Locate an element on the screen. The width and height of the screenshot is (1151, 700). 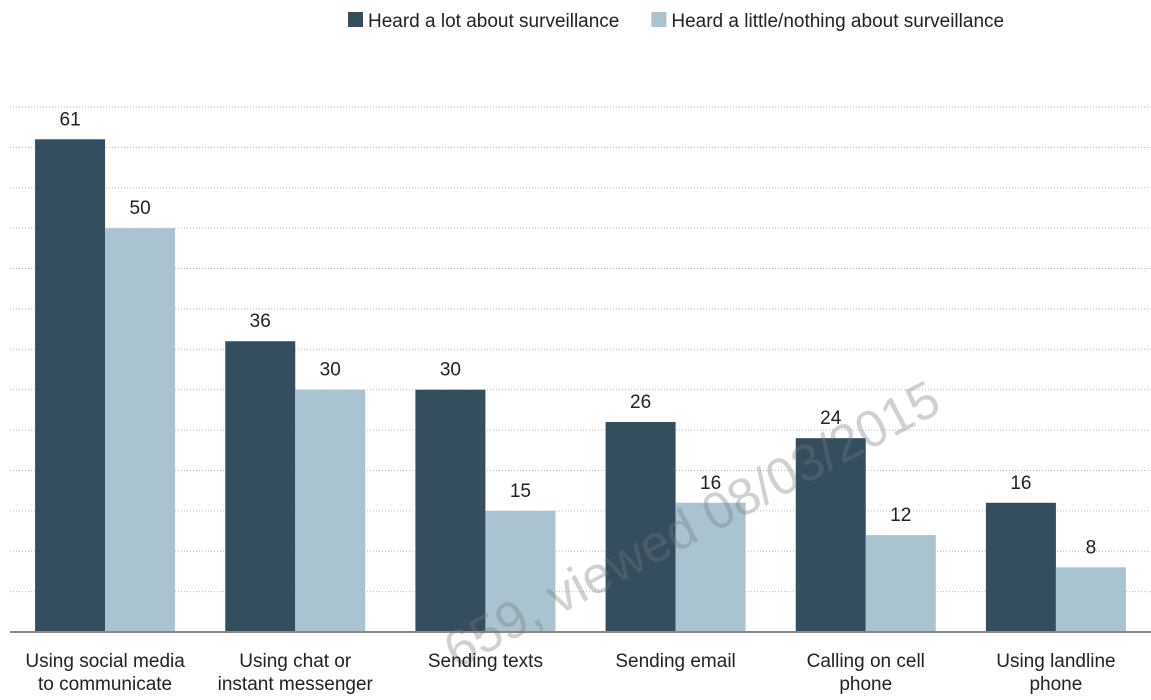
x-tick-label: Calling on cell phone is located at coordinates (865, 673).